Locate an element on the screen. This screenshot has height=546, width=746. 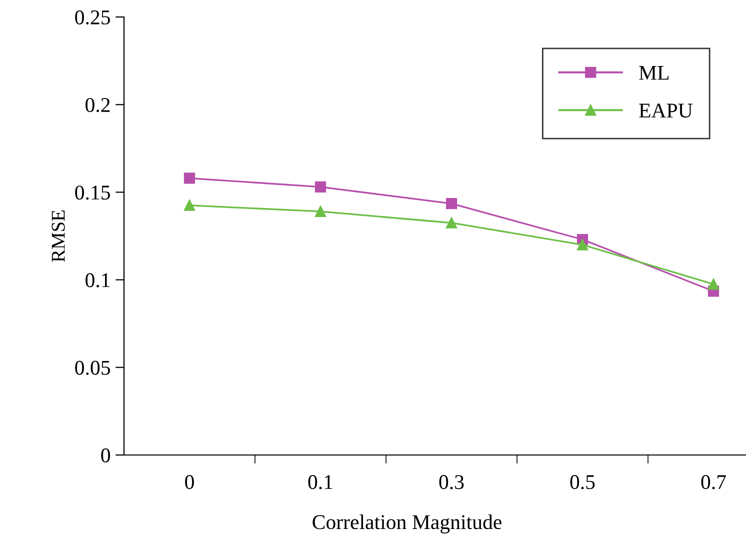
x-tick-label: 0 is located at coordinates (189, 482).